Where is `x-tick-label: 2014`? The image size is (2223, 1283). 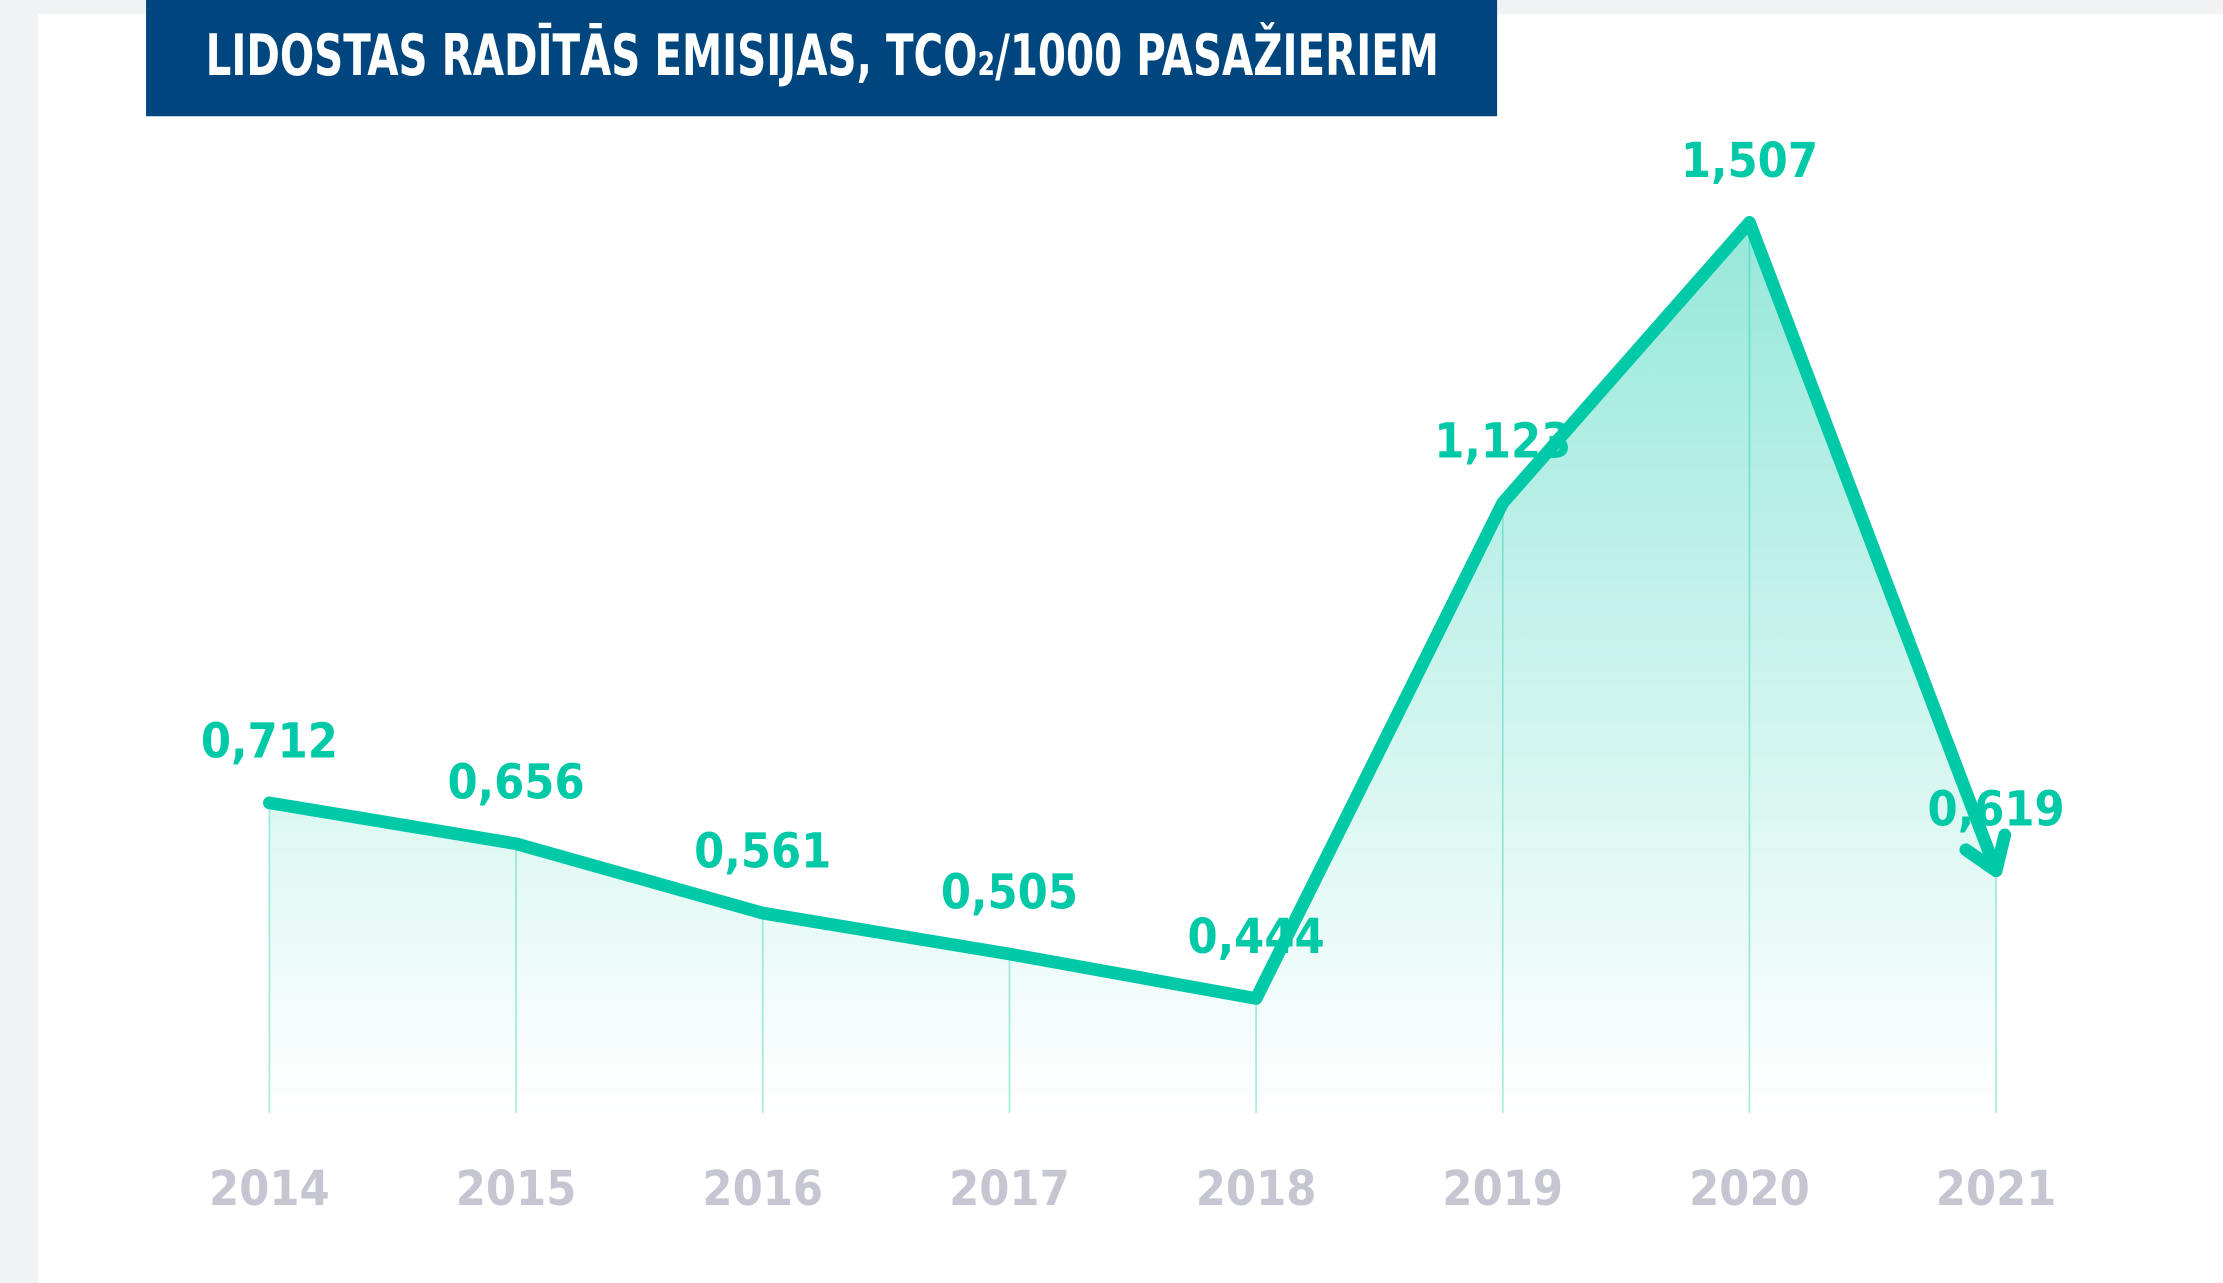
x-tick-label: 2014 is located at coordinates (269, 1189).